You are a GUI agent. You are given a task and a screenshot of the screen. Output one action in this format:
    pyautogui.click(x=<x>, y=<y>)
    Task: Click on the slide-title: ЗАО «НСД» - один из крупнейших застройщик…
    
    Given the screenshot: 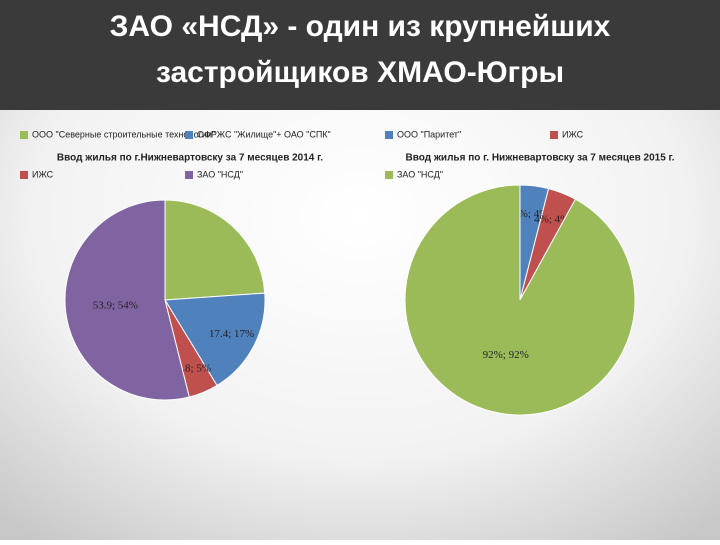 What is the action you would take?
    pyautogui.click(x=360, y=49)
    